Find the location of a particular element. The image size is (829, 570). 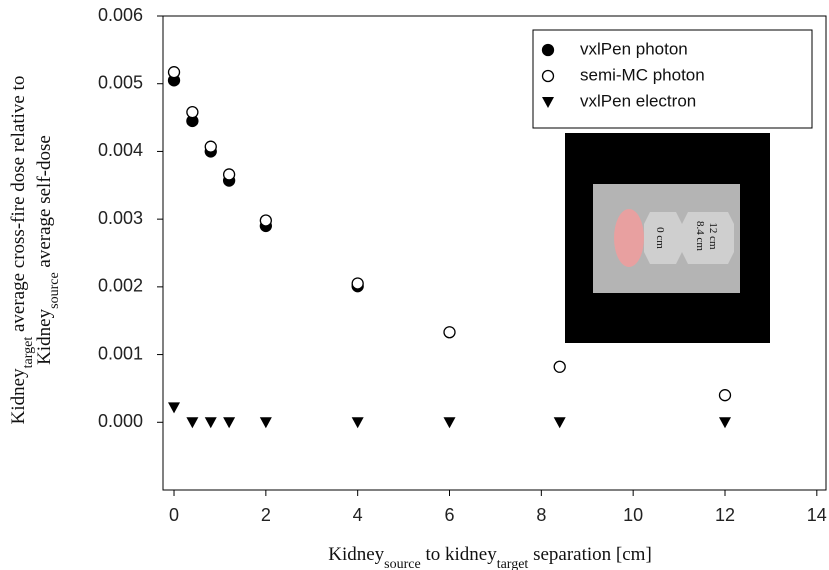

x-tick-label: 0 is located at coordinates (174, 515).